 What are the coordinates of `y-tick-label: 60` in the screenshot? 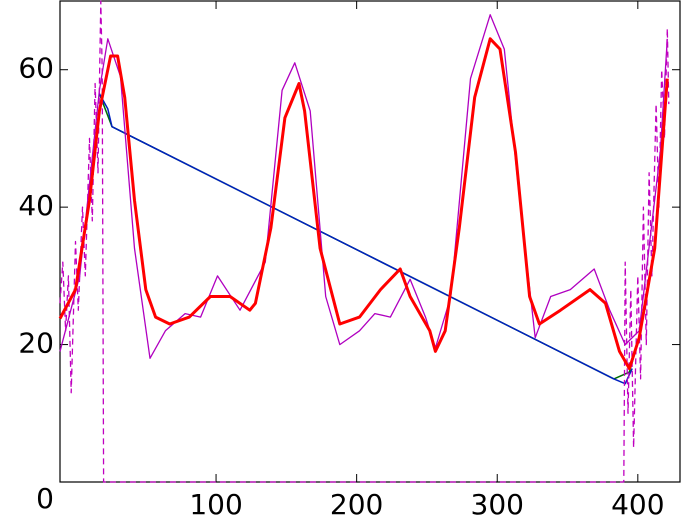 It's located at (36, 68).